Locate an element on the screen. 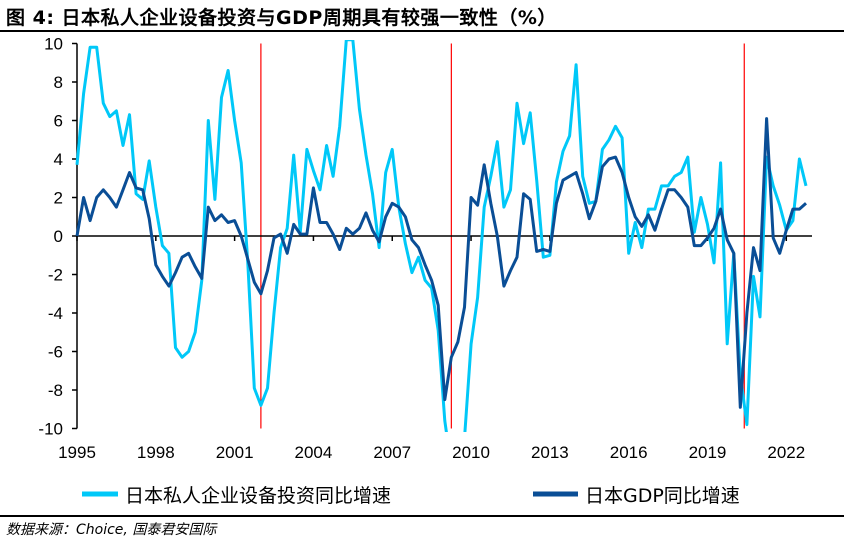 The height and width of the screenshot is (541, 844). y-tick-label: -4 is located at coordinates (55, 313).